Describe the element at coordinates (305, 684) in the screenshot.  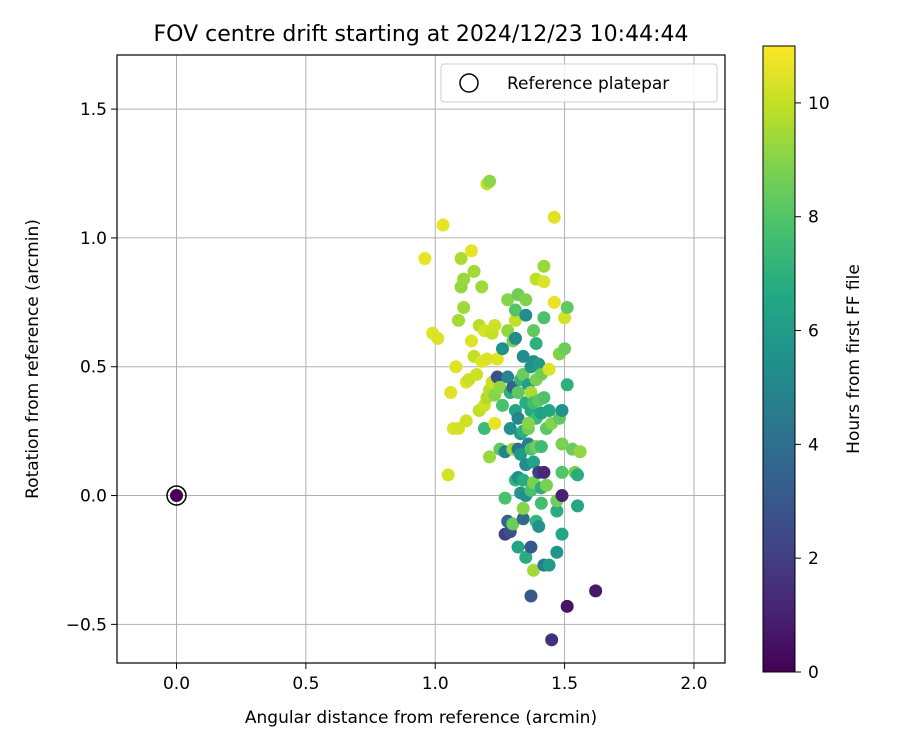
I see `x-tick-label: 0.5` at that location.